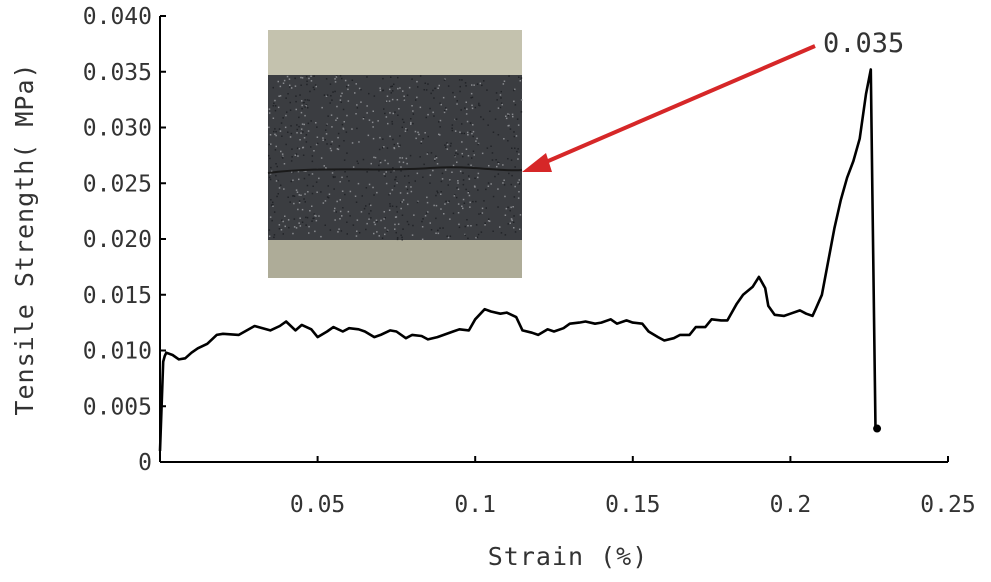 This screenshot has height=582, width=991. Describe the element at coordinates (145, 463) in the screenshot. I see `y-tick-label: 0` at that location.